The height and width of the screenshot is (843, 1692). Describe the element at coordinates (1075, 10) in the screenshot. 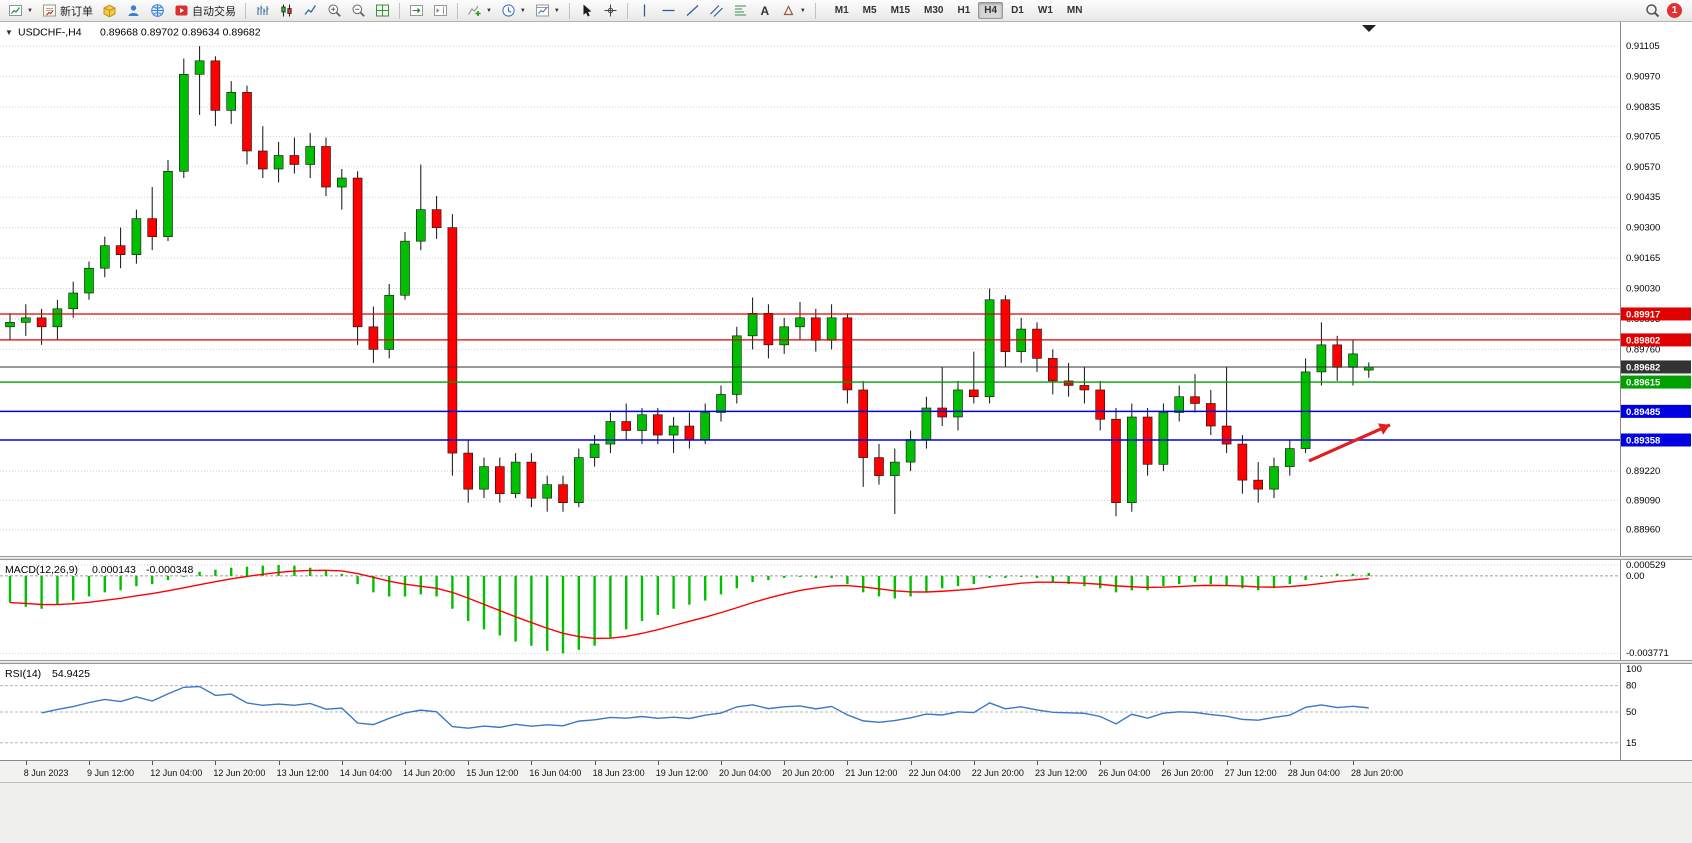

I see `timeframe-mn-button: MN` at that location.